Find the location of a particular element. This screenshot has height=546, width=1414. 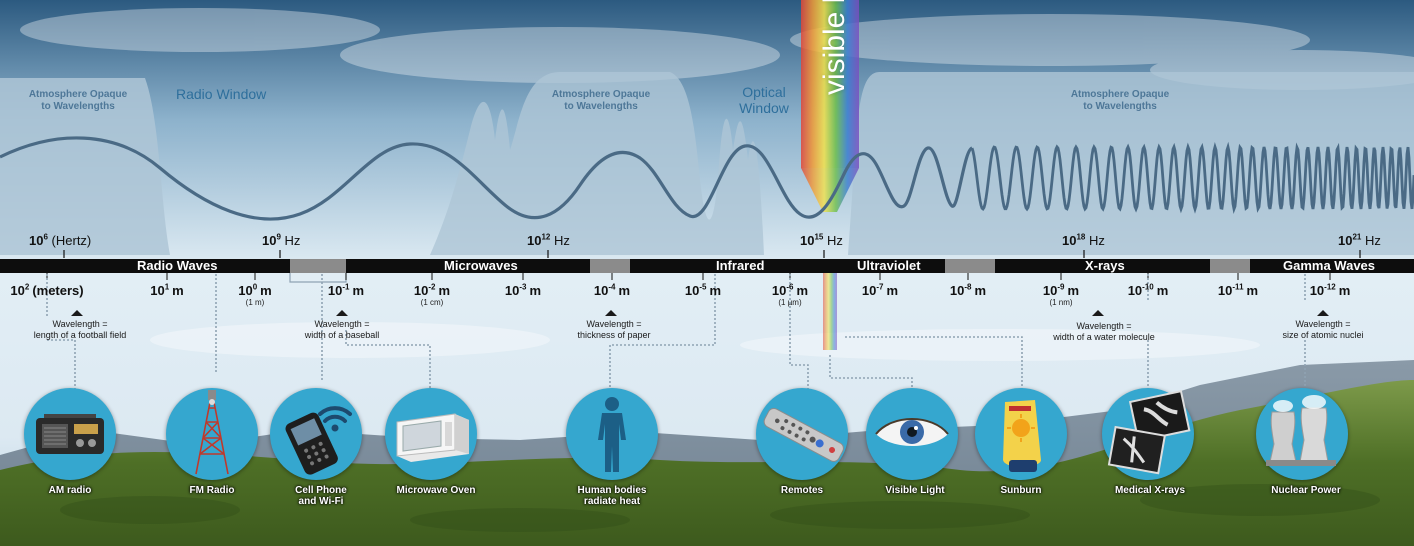

wavelength-value: 10-1 m is located at coordinates (346, 290).